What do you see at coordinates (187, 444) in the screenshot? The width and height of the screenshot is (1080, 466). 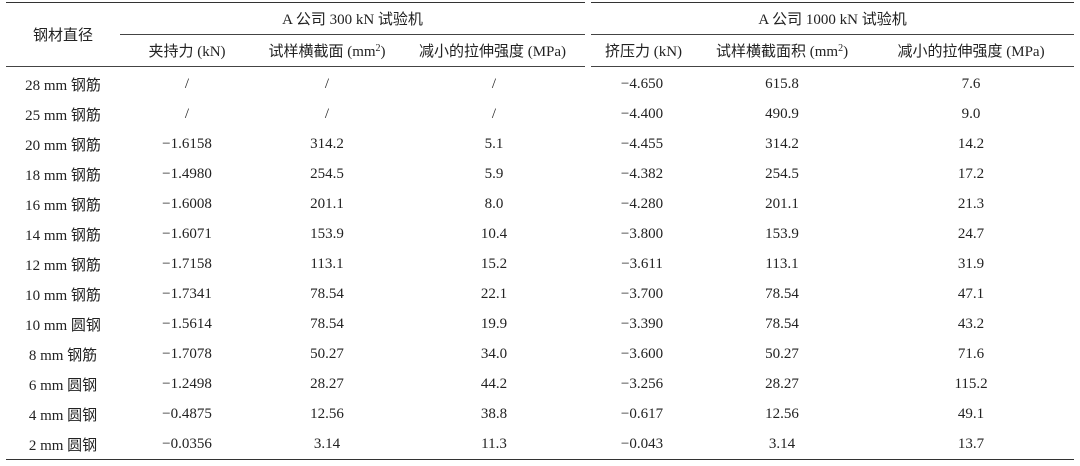 I see `table-cell: −0.0356` at bounding box center [187, 444].